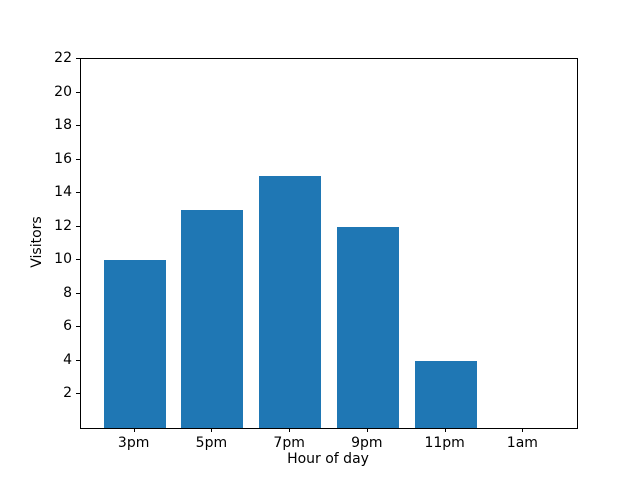  What do you see at coordinates (67, 359) in the screenshot?
I see `y-tick-label-4: 4` at bounding box center [67, 359].